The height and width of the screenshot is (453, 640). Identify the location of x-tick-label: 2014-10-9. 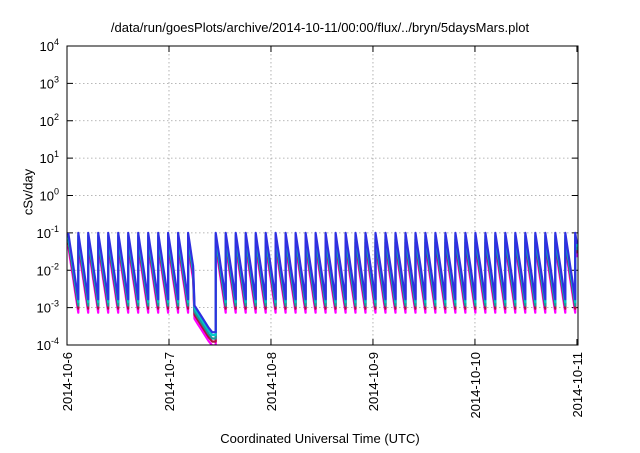
(373, 381).